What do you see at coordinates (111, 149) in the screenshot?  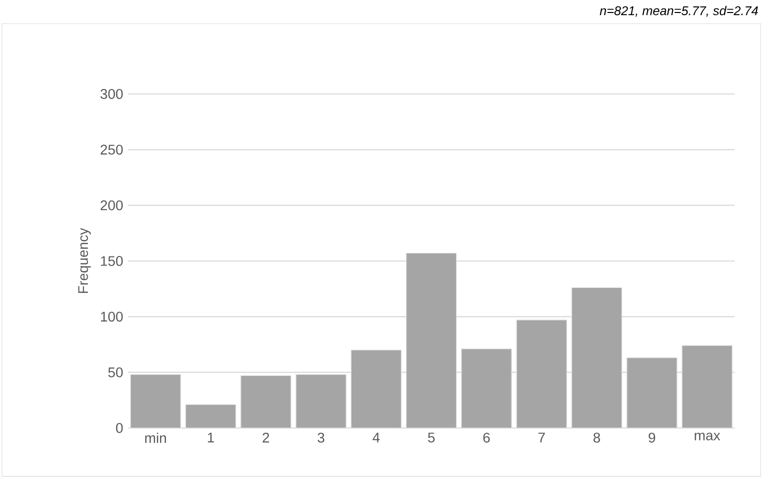 I see `y-tick-label: 250` at bounding box center [111, 149].